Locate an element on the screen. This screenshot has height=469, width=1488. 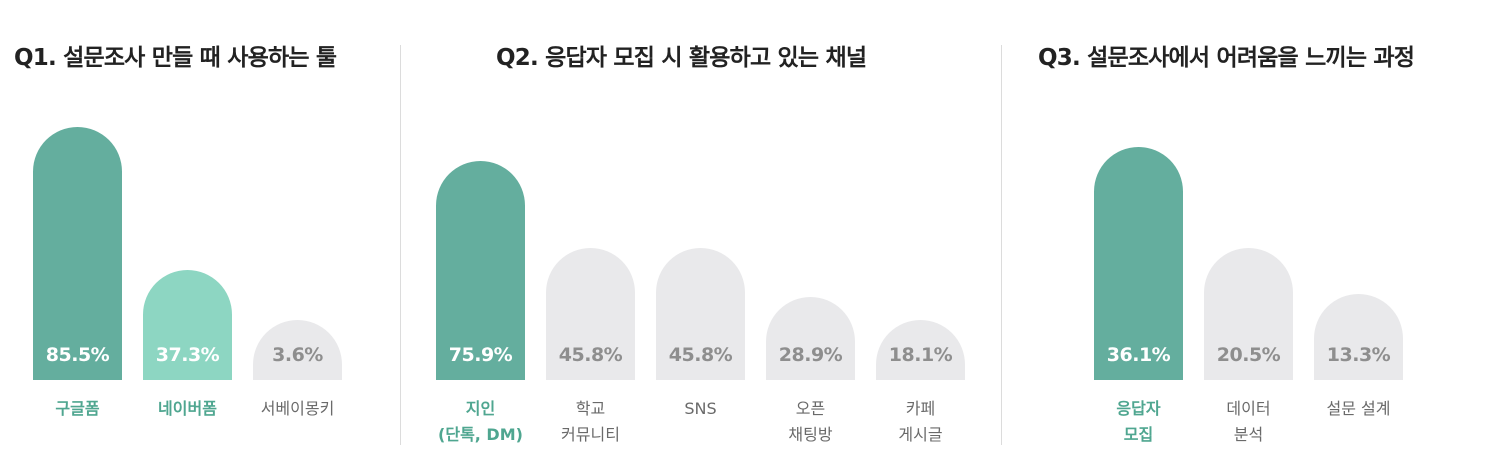
category-label: SNS is located at coordinates (701, 409).